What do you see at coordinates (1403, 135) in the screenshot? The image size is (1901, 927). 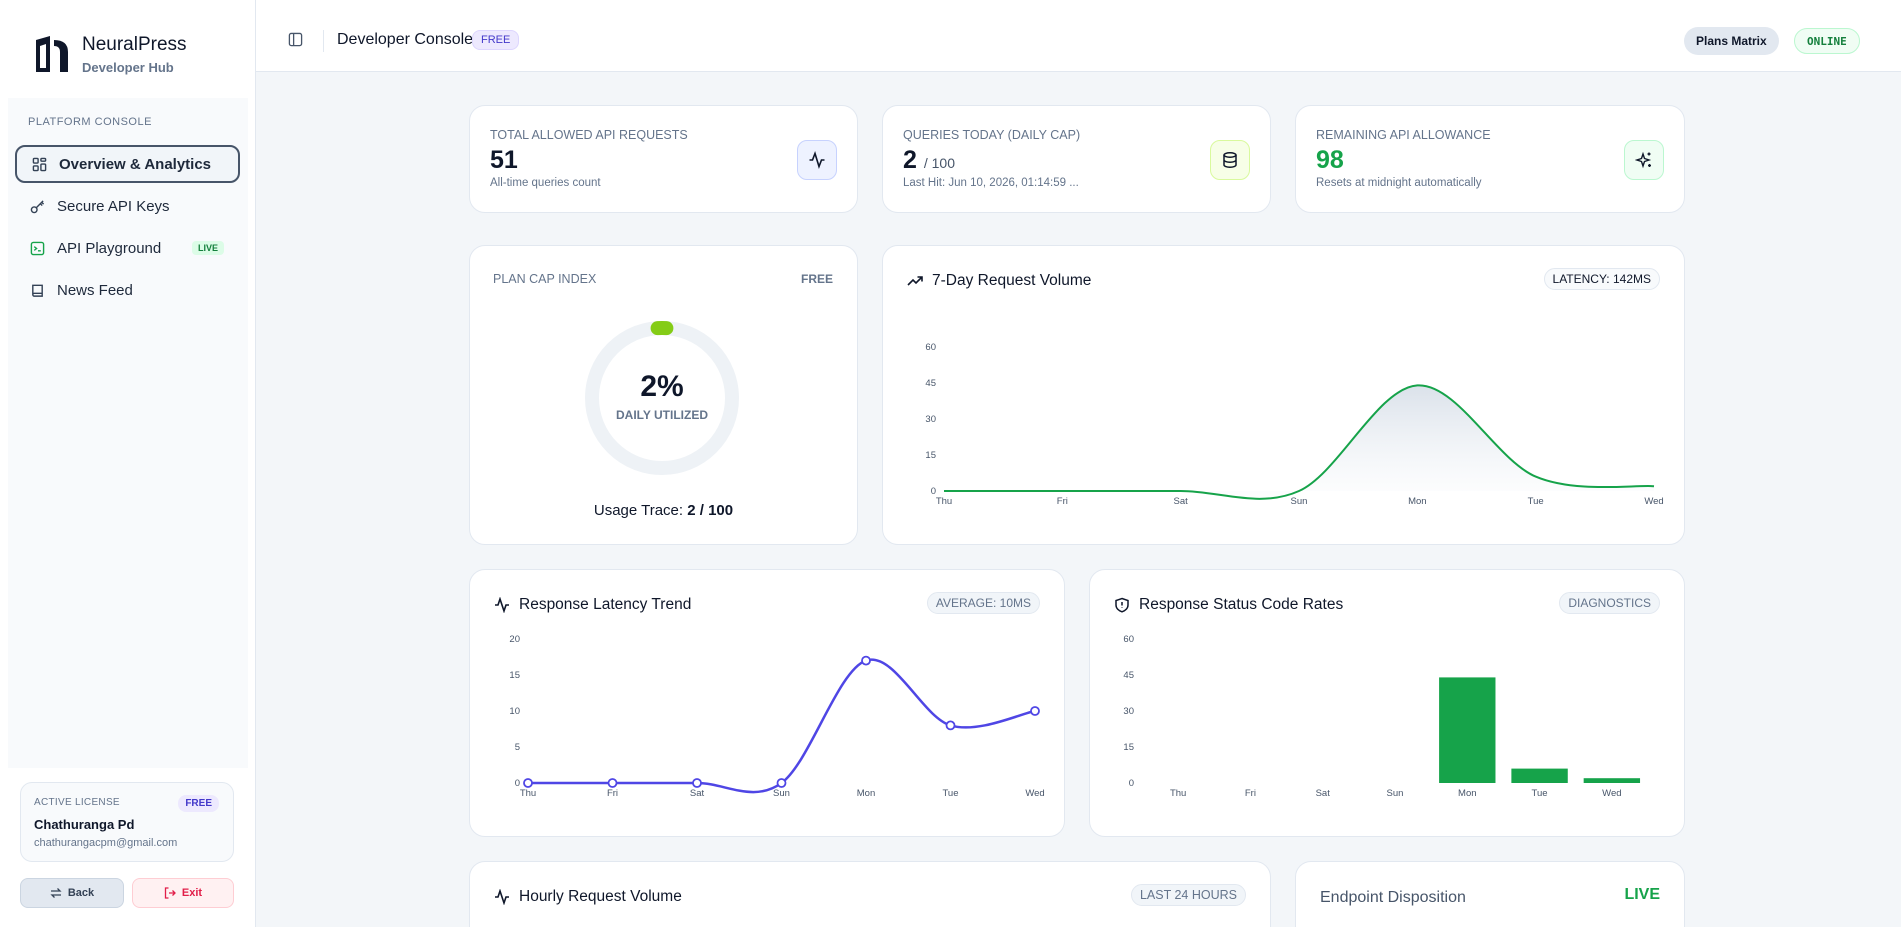 I see `stat-label: REMAINING API ALLOWANCE` at bounding box center [1403, 135].